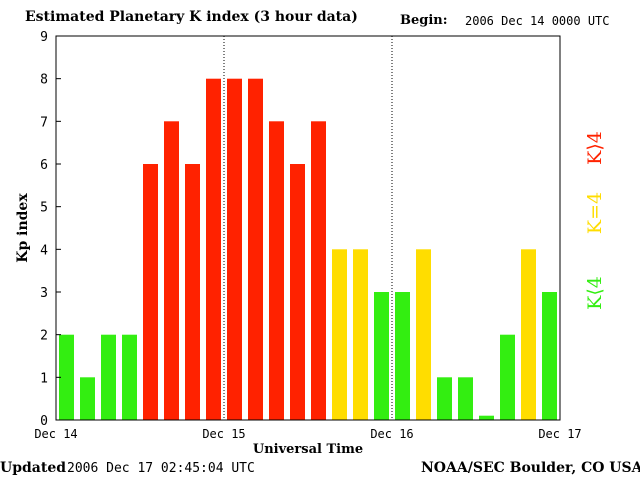  What do you see at coordinates (55, 434) in the screenshot?
I see `x-tick-label: Dec 14` at bounding box center [55, 434].